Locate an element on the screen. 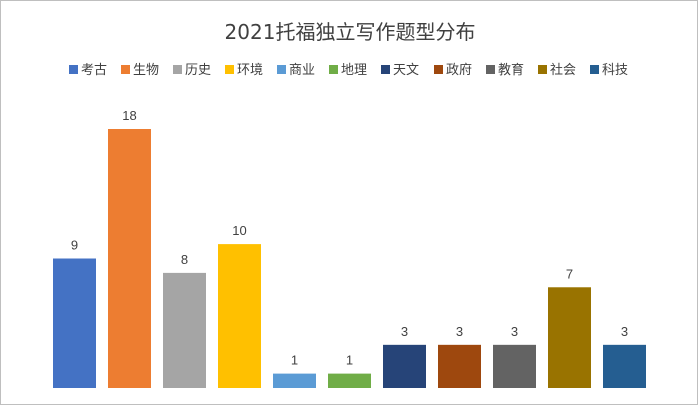 The width and height of the screenshot is (700, 407). data-label-3: 10 is located at coordinates (239, 230).